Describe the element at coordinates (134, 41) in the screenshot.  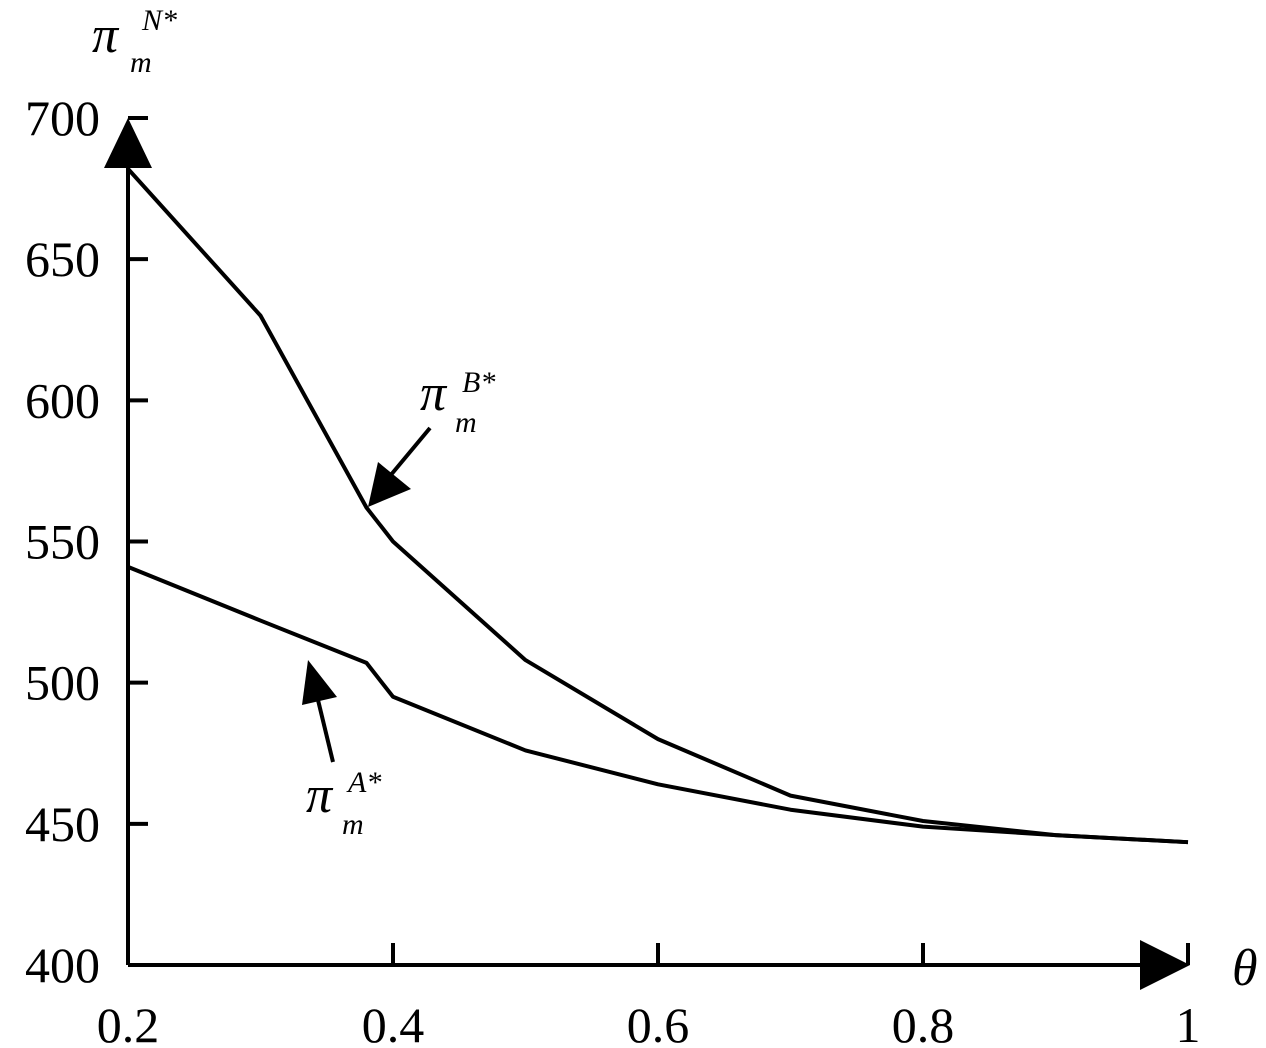
I see `y-axis-title: π m N*` at that location.